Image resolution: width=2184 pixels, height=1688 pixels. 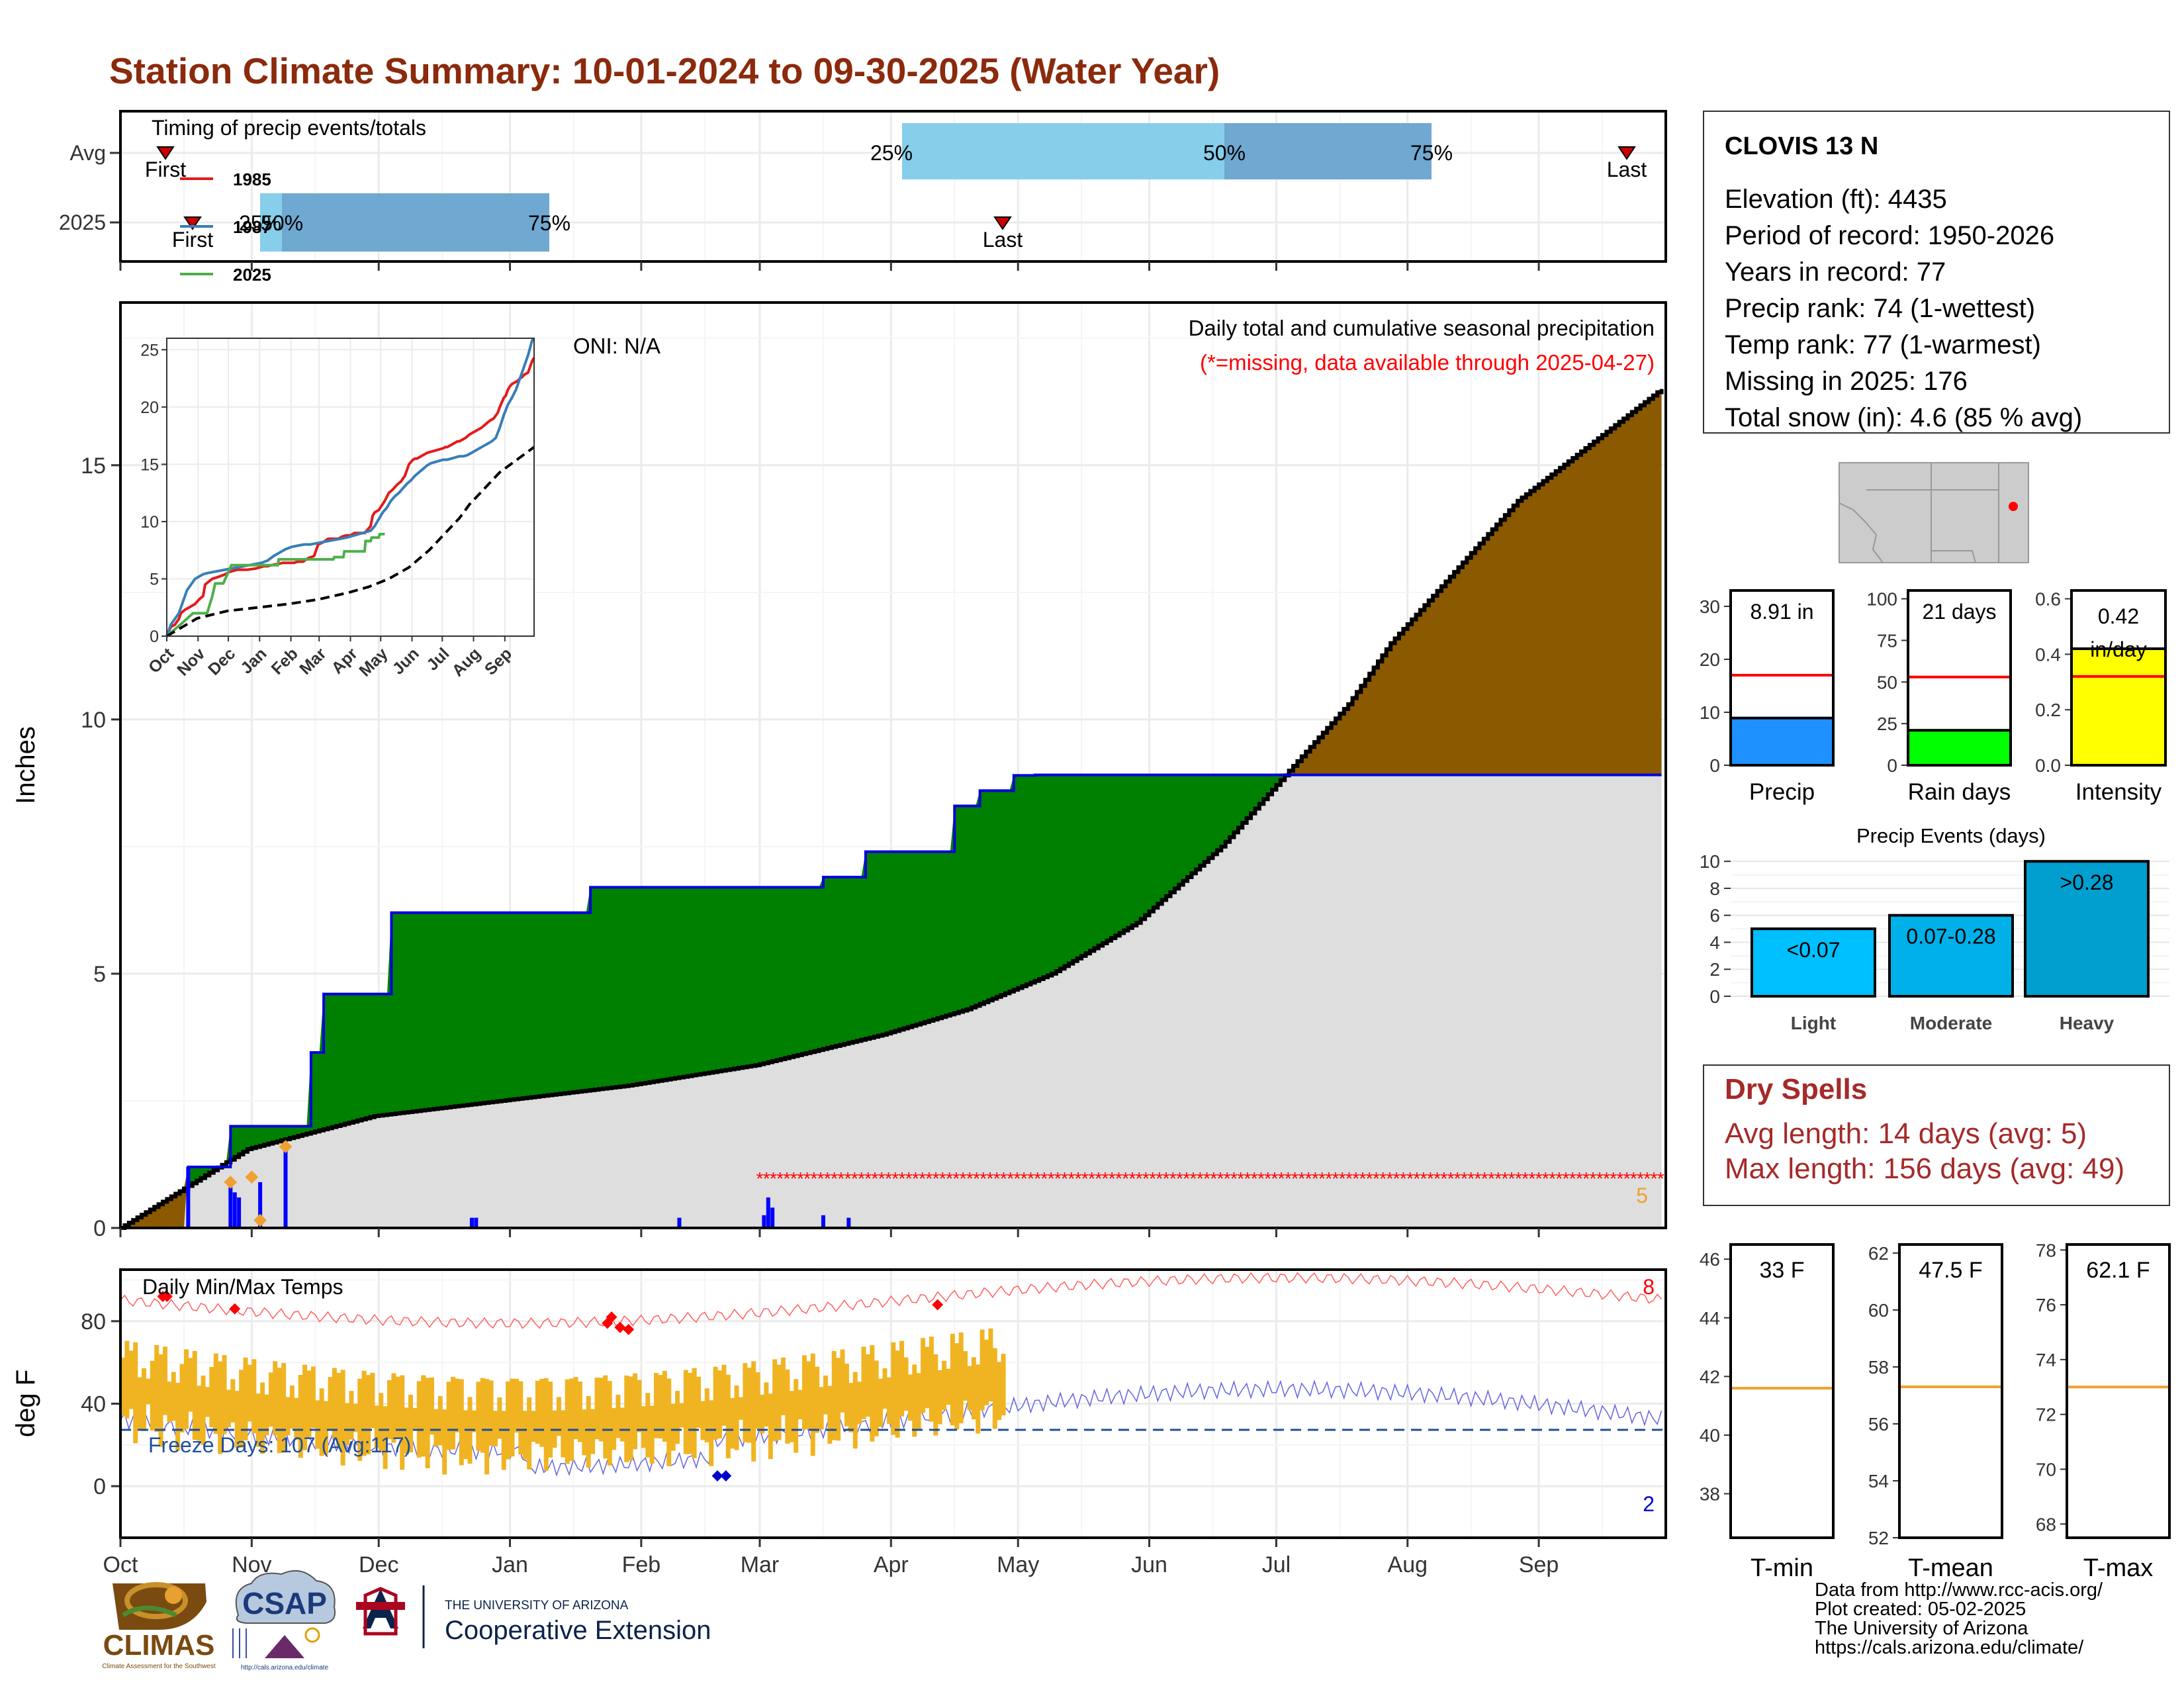 What do you see at coordinates (1887, 724) in the screenshot?
I see `y-tick-label: 25` at bounding box center [1887, 724].